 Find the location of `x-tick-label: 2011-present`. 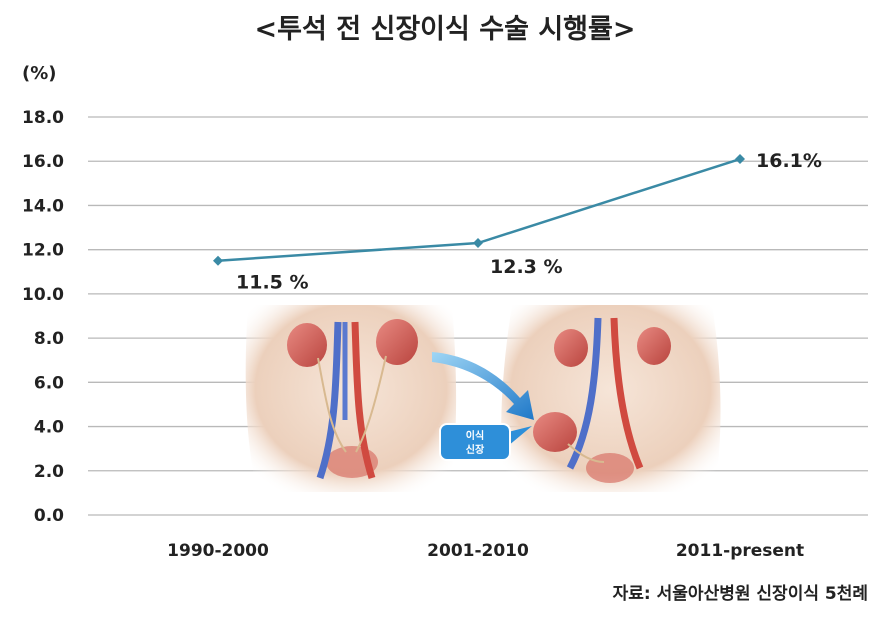

x-tick-label: 2011-present is located at coordinates (740, 551).